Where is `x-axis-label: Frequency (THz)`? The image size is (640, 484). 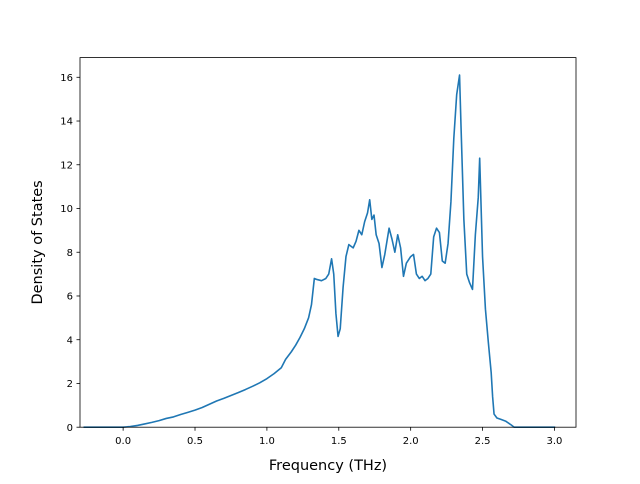 x-axis-label: Frequency (THz) is located at coordinates (328, 466).